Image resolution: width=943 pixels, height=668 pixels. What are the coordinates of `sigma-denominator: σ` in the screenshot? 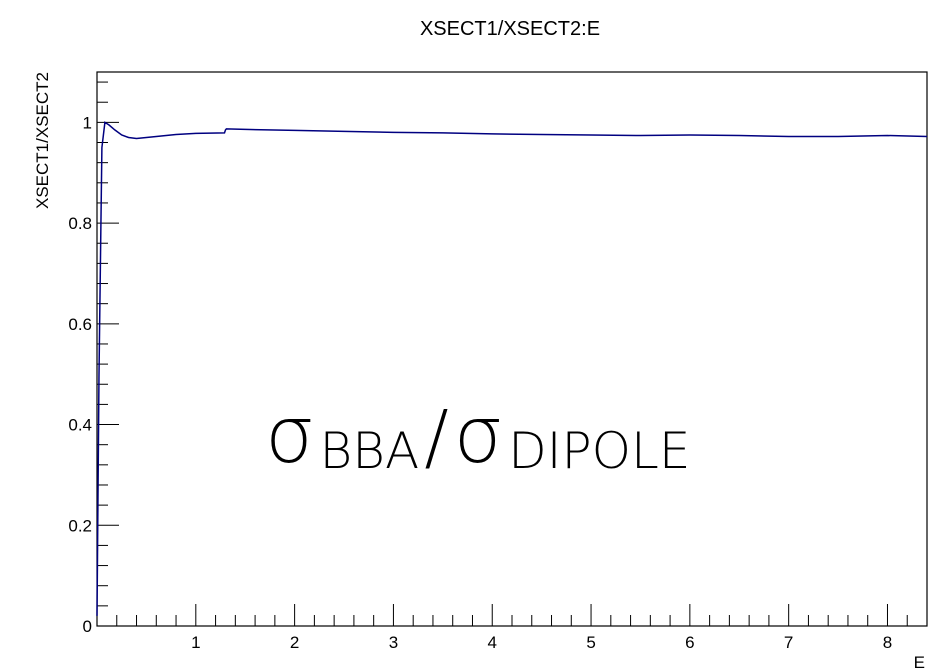 It's located at (478, 436).